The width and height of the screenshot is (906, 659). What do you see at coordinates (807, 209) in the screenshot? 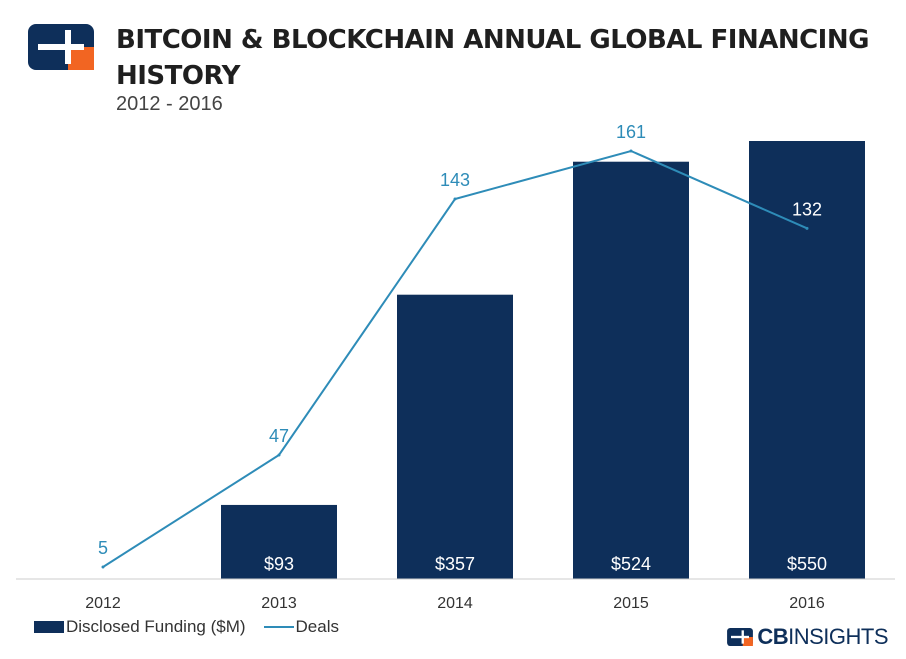
I see `deals-label-2016: 132` at bounding box center [807, 209].